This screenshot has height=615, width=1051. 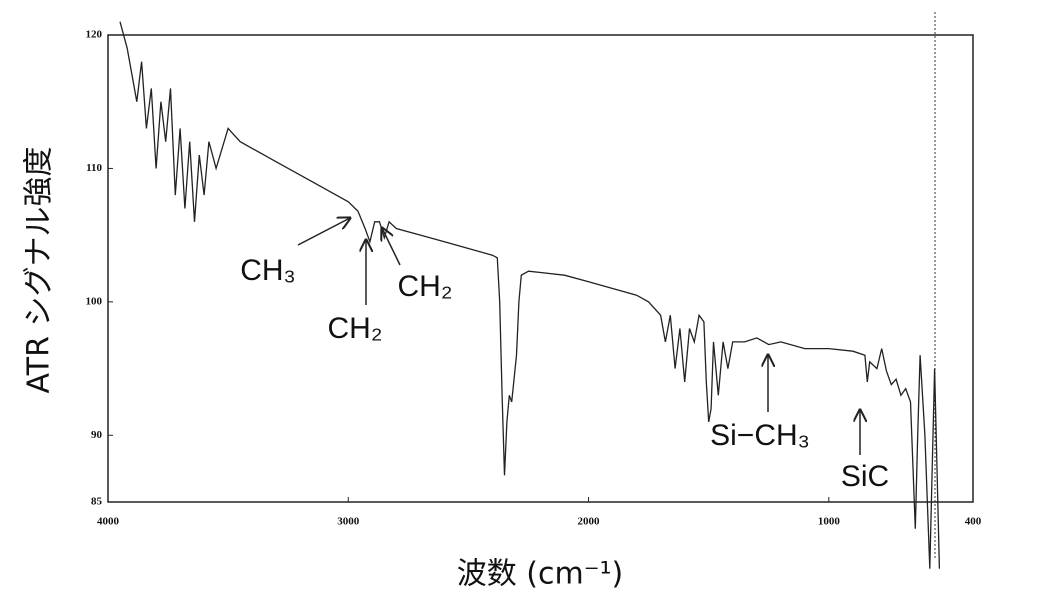 What do you see at coordinates (94, 301) in the screenshot?
I see `y-tick-label: 100` at bounding box center [94, 301].